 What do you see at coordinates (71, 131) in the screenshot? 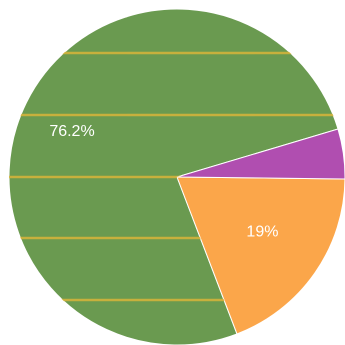
I see `slice-green-label: 76.2%` at bounding box center [71, 131].